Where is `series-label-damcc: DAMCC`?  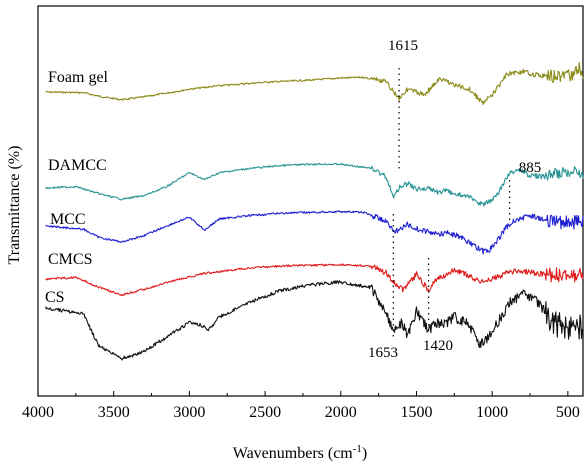 series-label-damcc: DAMCC is located at coordinates (77, 165).